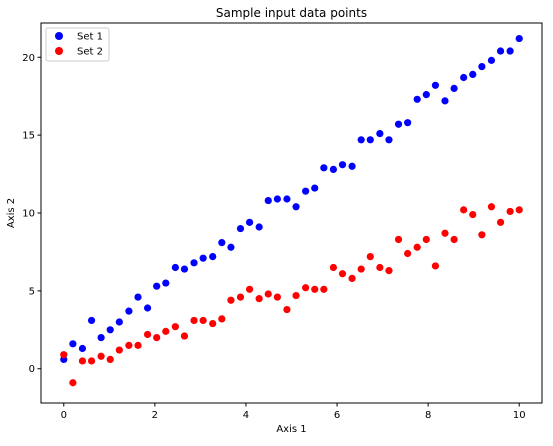  I want to click on legend: Set 1 Set 2, so click(77, 44).